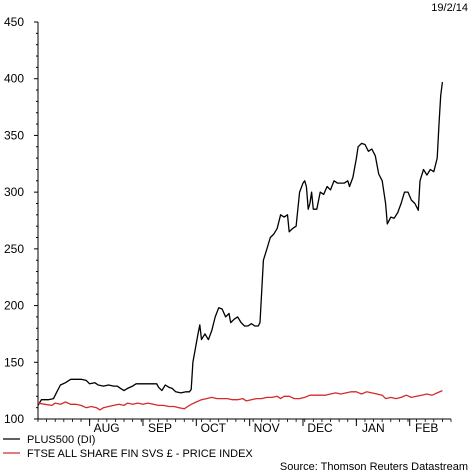 Image resolution: width=475 pixels, height=475 pixels. Describe the element at coordinates (14, 192) in the screenshot. I see `y-tick-label: 300` at that location.